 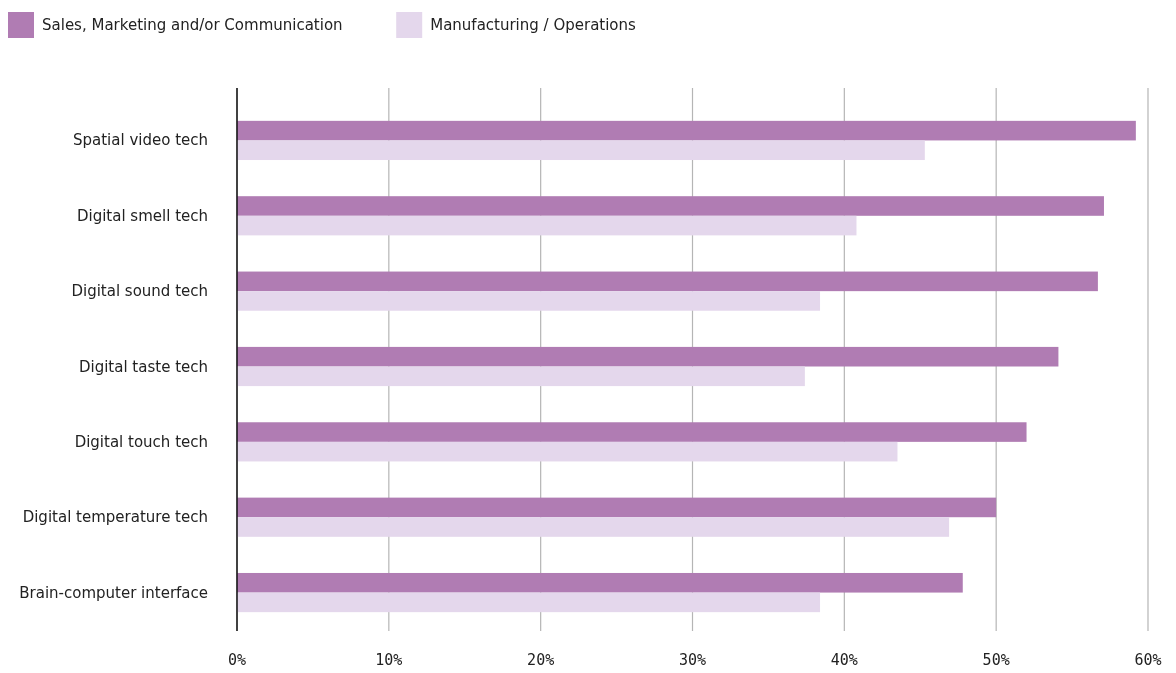 I want to click on x-tick-label: 50%, so click(x=996, y=660).